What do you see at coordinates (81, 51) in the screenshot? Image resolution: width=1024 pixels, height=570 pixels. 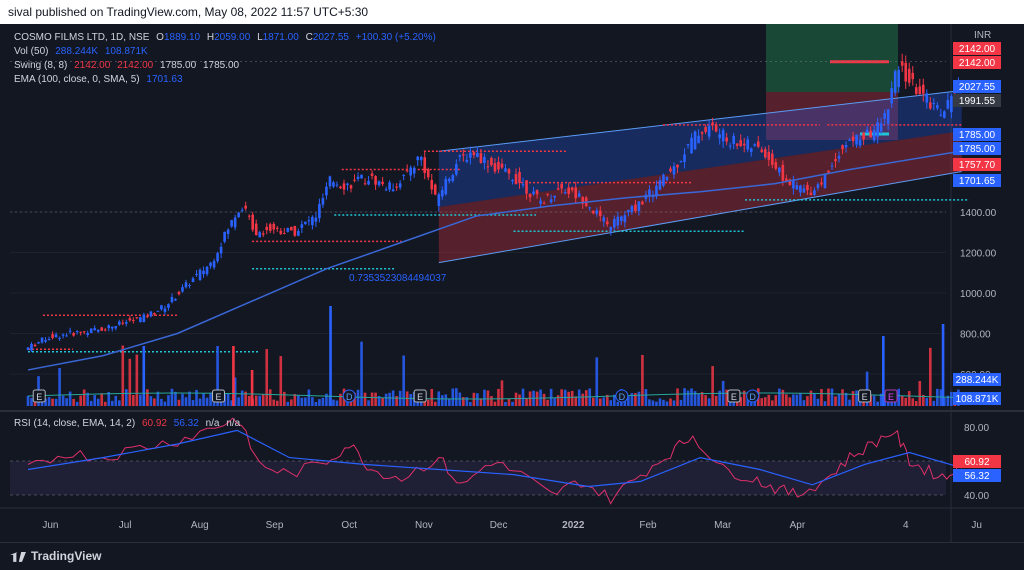 I see `legend-vol-row: Vol (50) 288.244K 108.871K` at bounding box center [81, 51].